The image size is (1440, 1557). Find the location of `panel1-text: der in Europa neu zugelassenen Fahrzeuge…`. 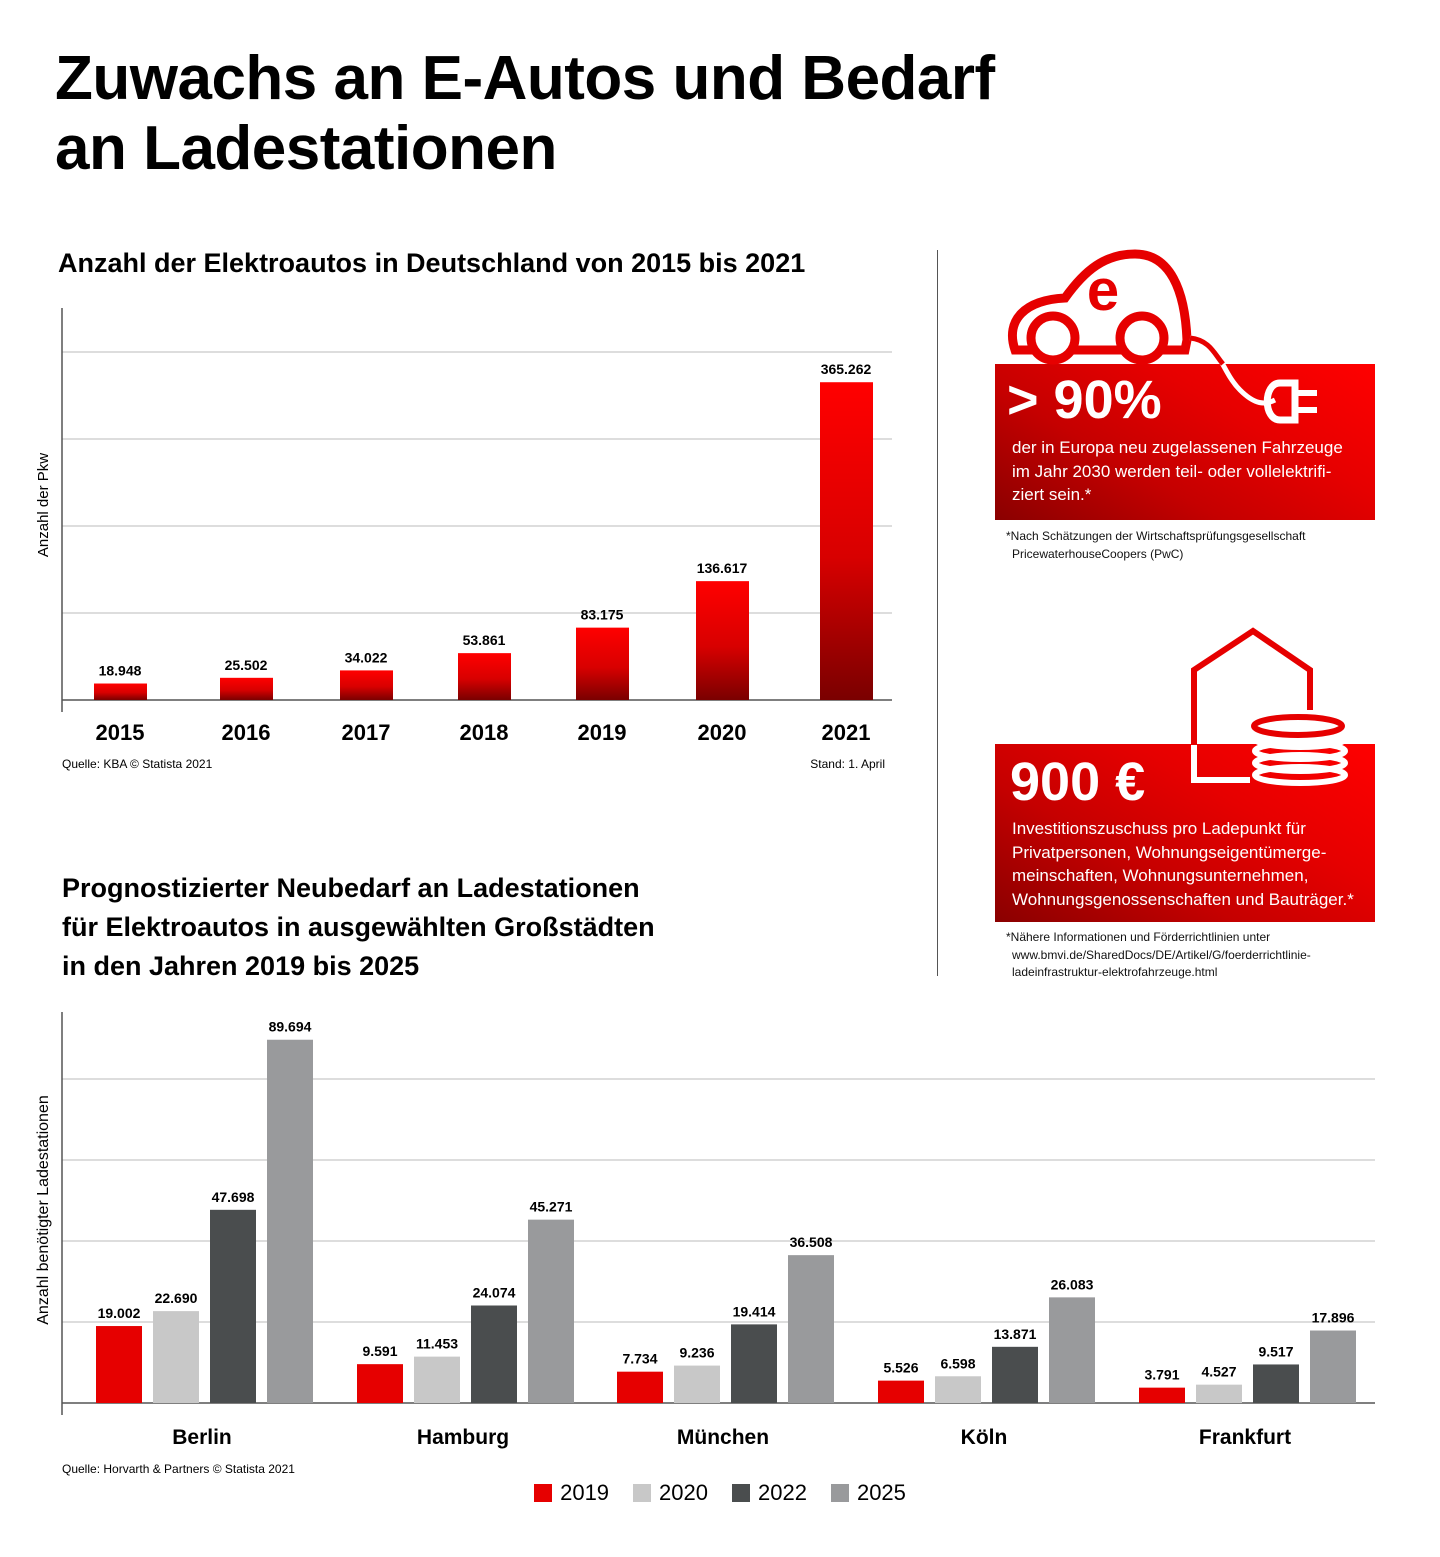

panel1-text: der in Europa neu zugelassenen Fahrzeuge… is located at coordinates (1177, 471).